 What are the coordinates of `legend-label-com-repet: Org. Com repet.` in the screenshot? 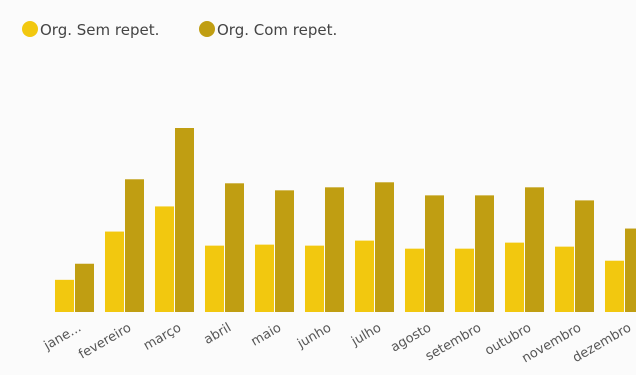 It's located at (277, 30).